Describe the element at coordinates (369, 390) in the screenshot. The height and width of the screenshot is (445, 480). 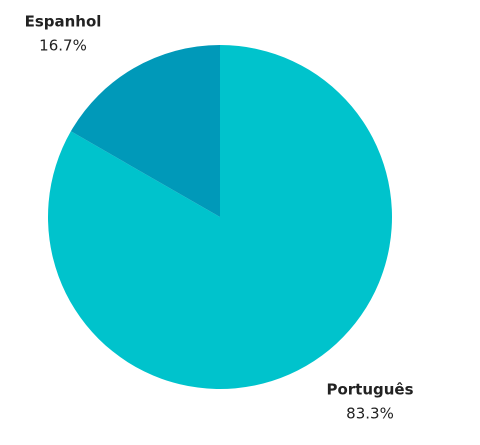
I see `slice-label: Português` at that location.